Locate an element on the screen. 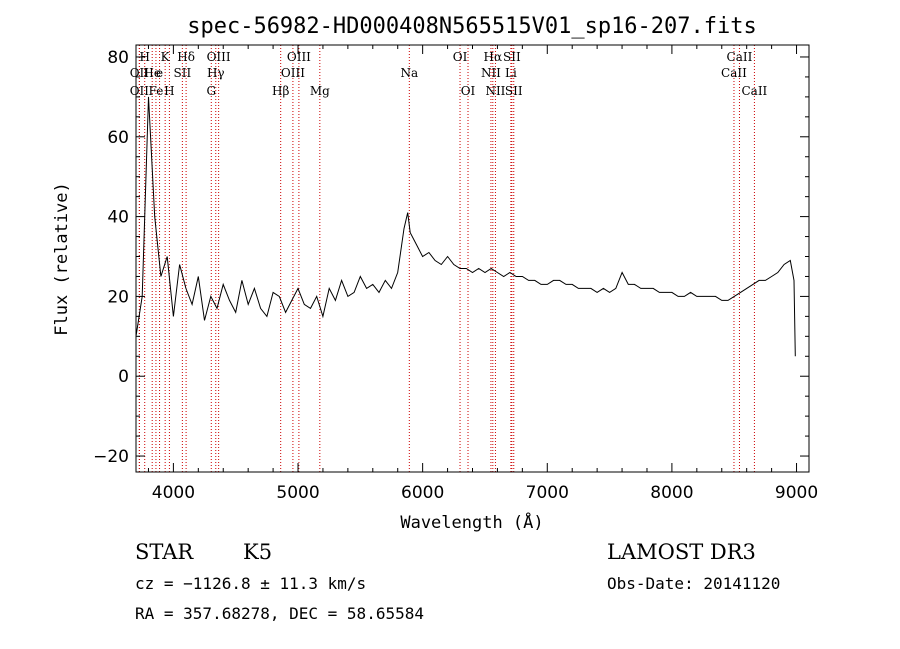 The image size is (900, 649). line-label: e is located at coordinates (159, 73).